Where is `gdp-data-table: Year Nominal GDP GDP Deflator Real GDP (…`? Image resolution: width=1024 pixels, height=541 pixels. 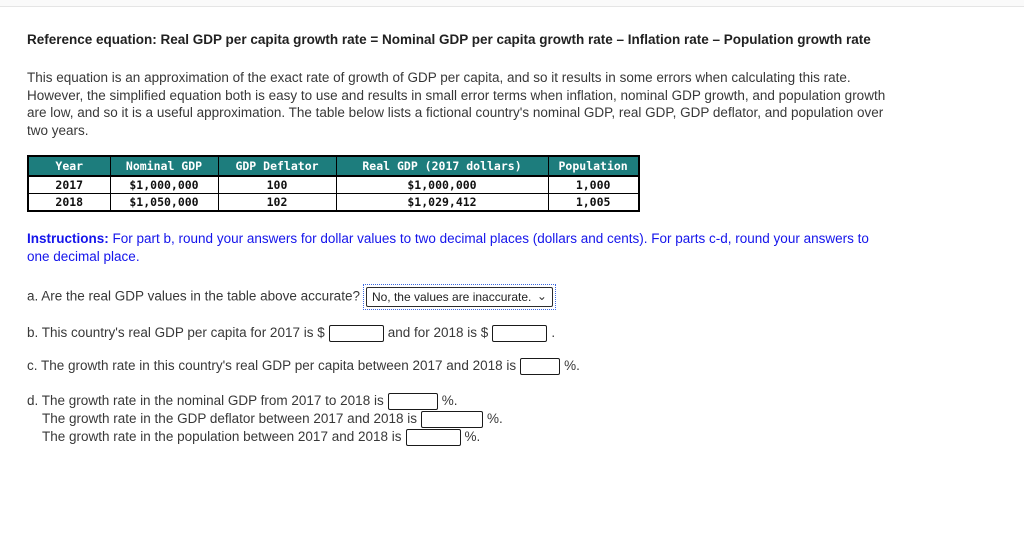
gdp-data-table: Year Nominal GDP GDP Deflator Real GDP (… is located at coordinates (333, 183).